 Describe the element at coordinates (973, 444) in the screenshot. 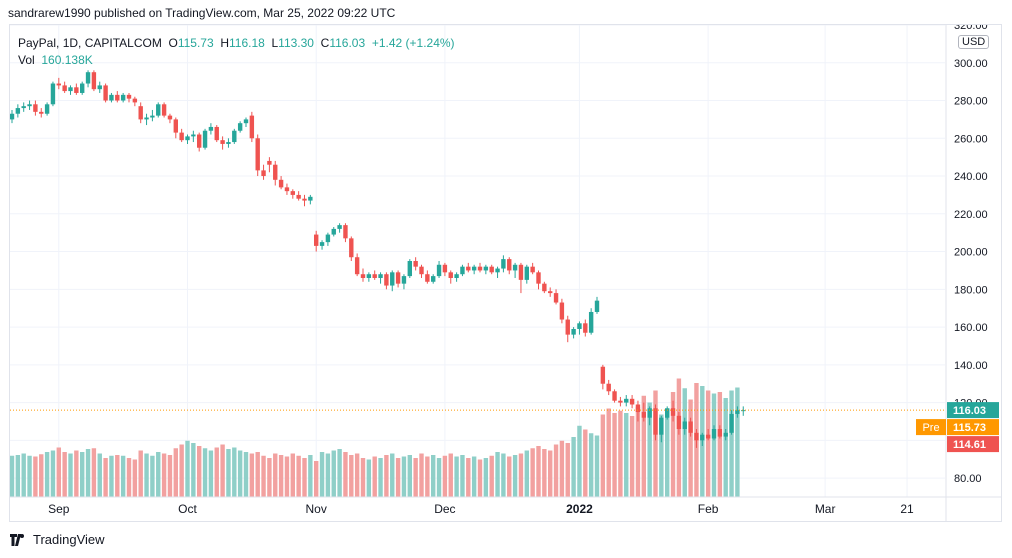

I see `price-tag-box` at that location.